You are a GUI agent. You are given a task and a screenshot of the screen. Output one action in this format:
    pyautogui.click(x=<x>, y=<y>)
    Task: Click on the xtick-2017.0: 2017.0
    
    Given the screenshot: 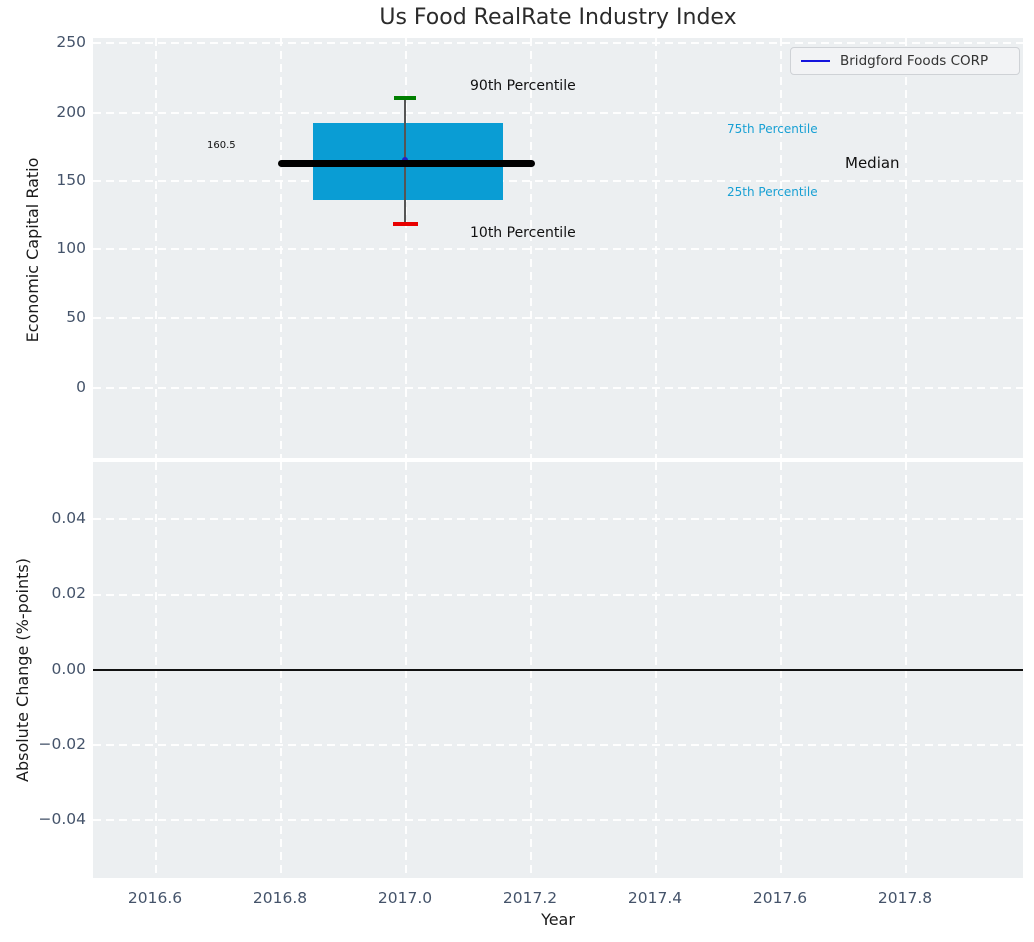 What is the action you would take?
    pyautogui.click(x=405, y=898)
    